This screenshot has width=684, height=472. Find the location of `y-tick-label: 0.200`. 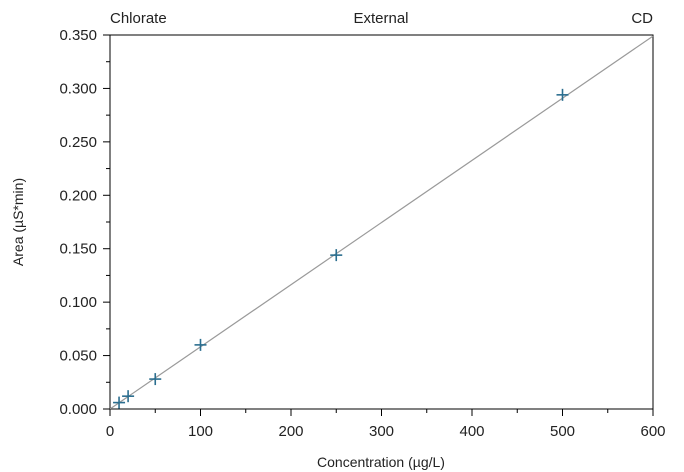

y-tick-label: 0.200 is located at coordinates (78, 195).